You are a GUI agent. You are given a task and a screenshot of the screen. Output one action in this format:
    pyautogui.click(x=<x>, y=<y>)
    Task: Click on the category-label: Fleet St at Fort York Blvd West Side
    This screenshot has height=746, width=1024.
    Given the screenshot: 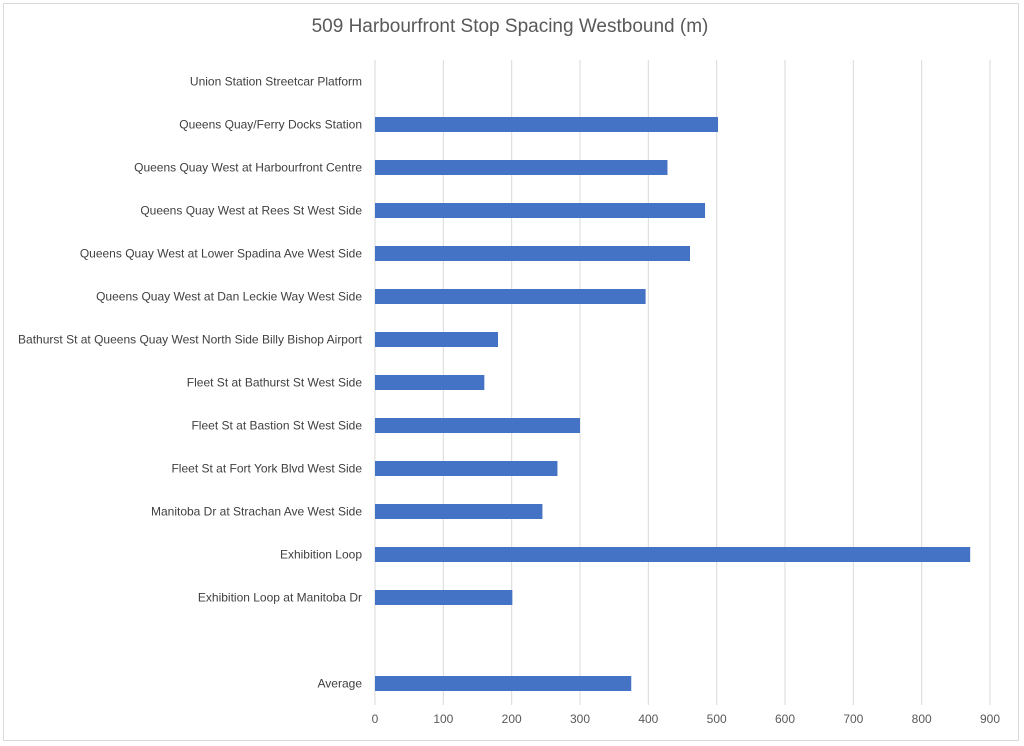 What is the action you would take?
    pyautogui.click(x=266, y=469)
    